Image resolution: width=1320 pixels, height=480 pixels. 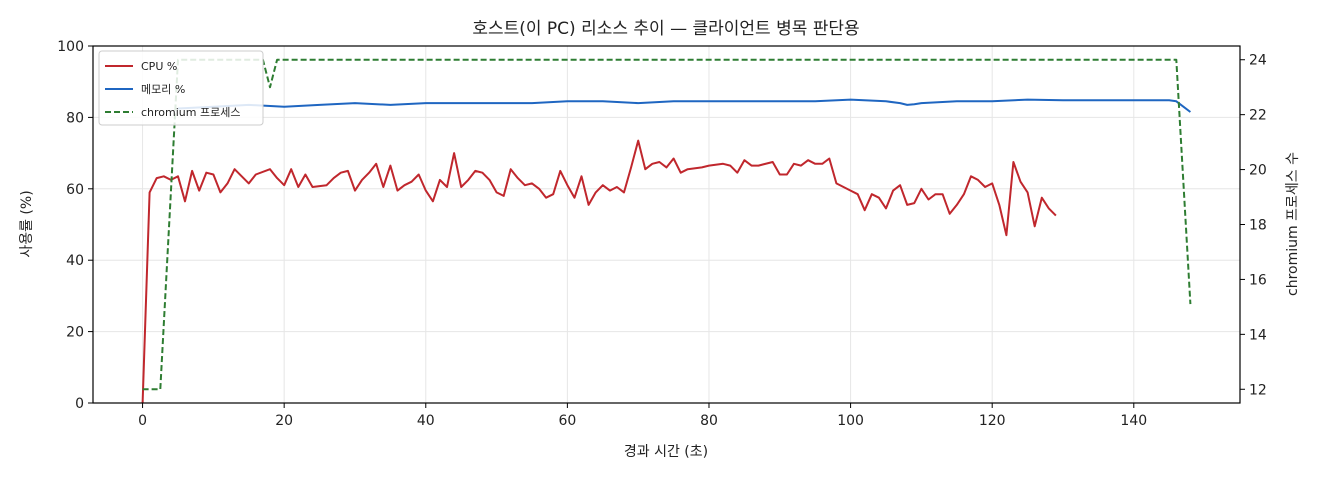 I want to click on y-tick-label: 100, so click(x=70, y=47).